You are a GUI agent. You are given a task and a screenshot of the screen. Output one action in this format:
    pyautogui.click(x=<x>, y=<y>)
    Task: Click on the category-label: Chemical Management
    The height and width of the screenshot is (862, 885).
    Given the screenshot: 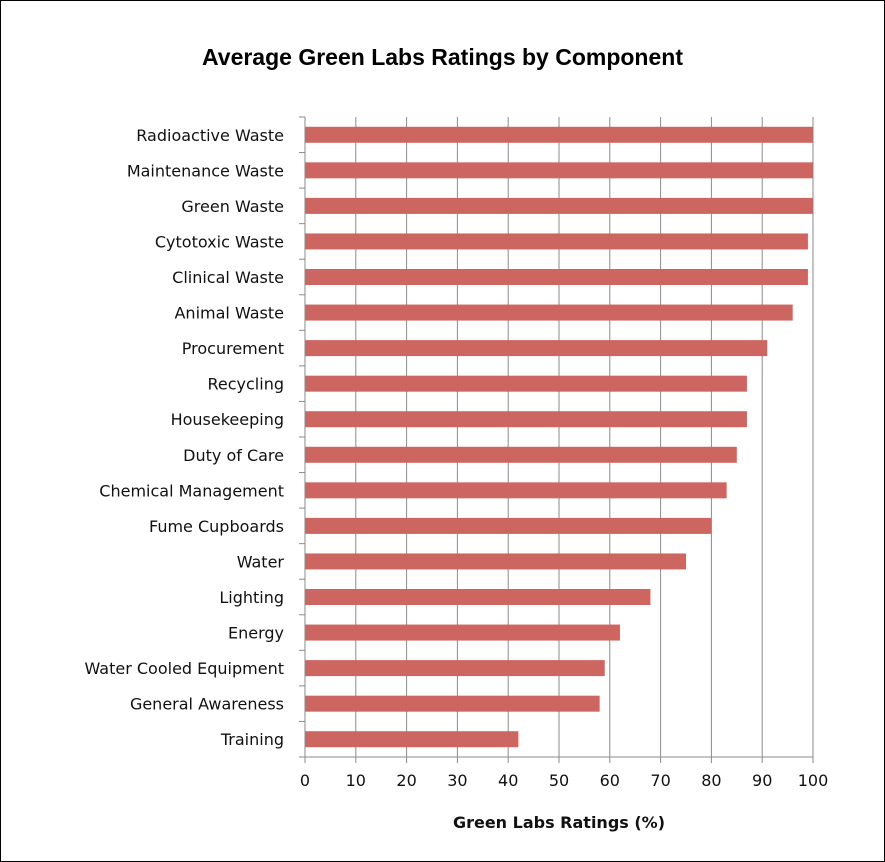 What is the action you would take?
    pyautogui.click(x=191, y=490)
    